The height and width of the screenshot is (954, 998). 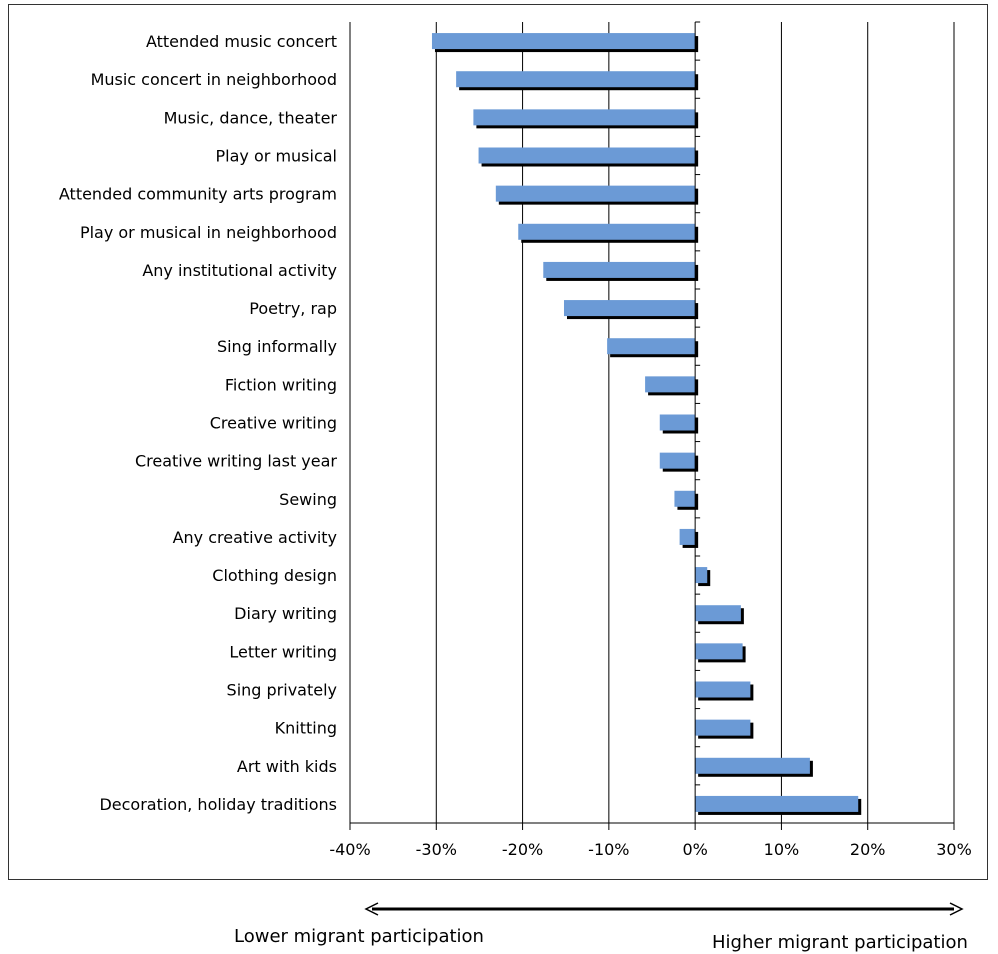 What do you see at coordinates (273, 423) in the screenshot?
I see `category-label: Creative writing` at bounding box center [273, 423].